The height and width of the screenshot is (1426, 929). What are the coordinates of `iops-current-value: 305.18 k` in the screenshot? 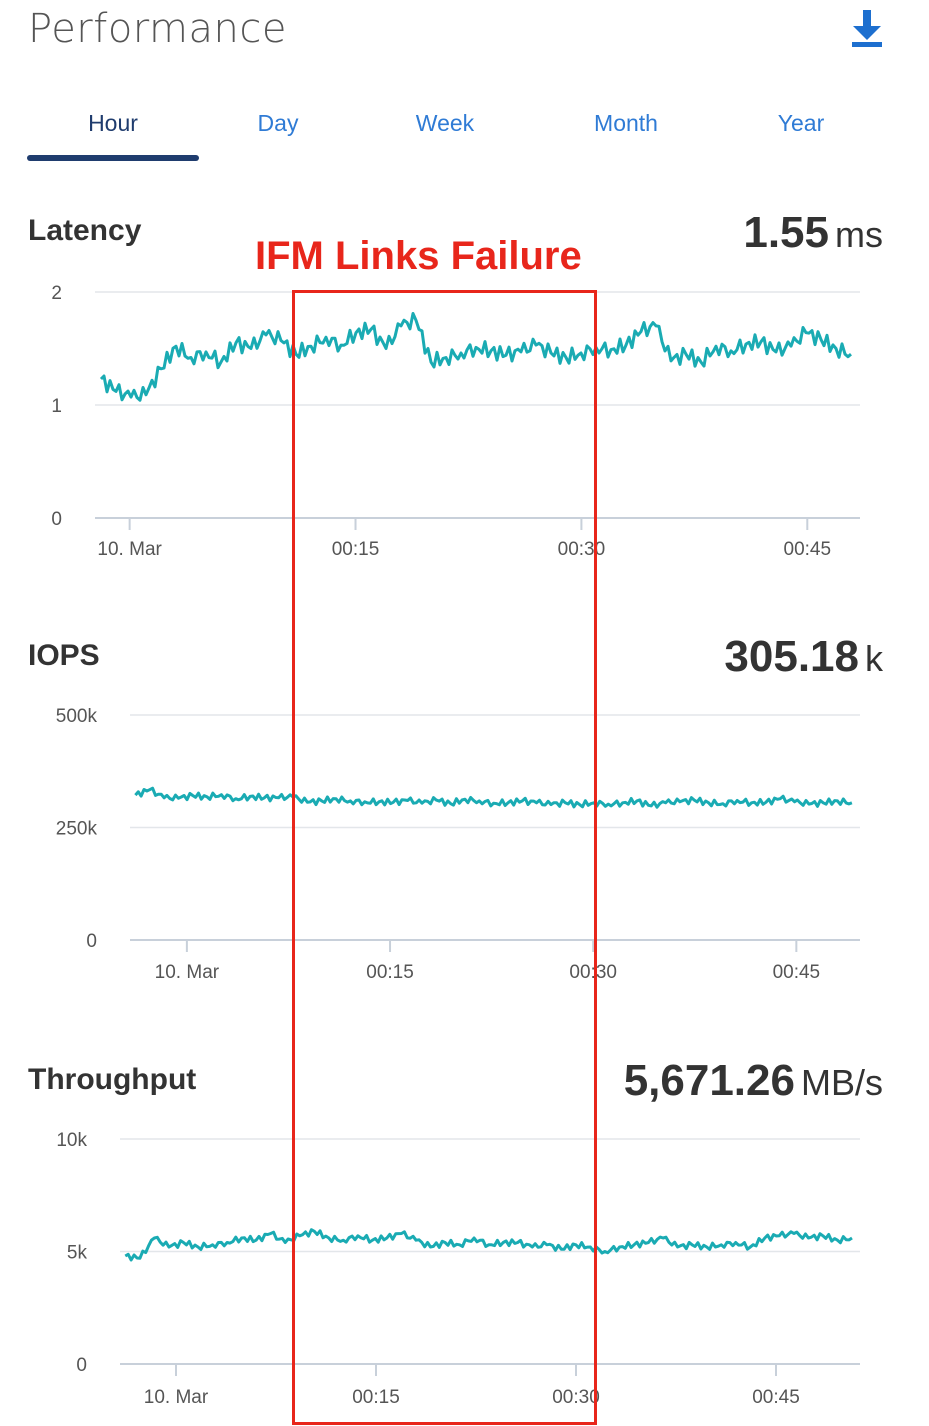 It's located at (803, 657).